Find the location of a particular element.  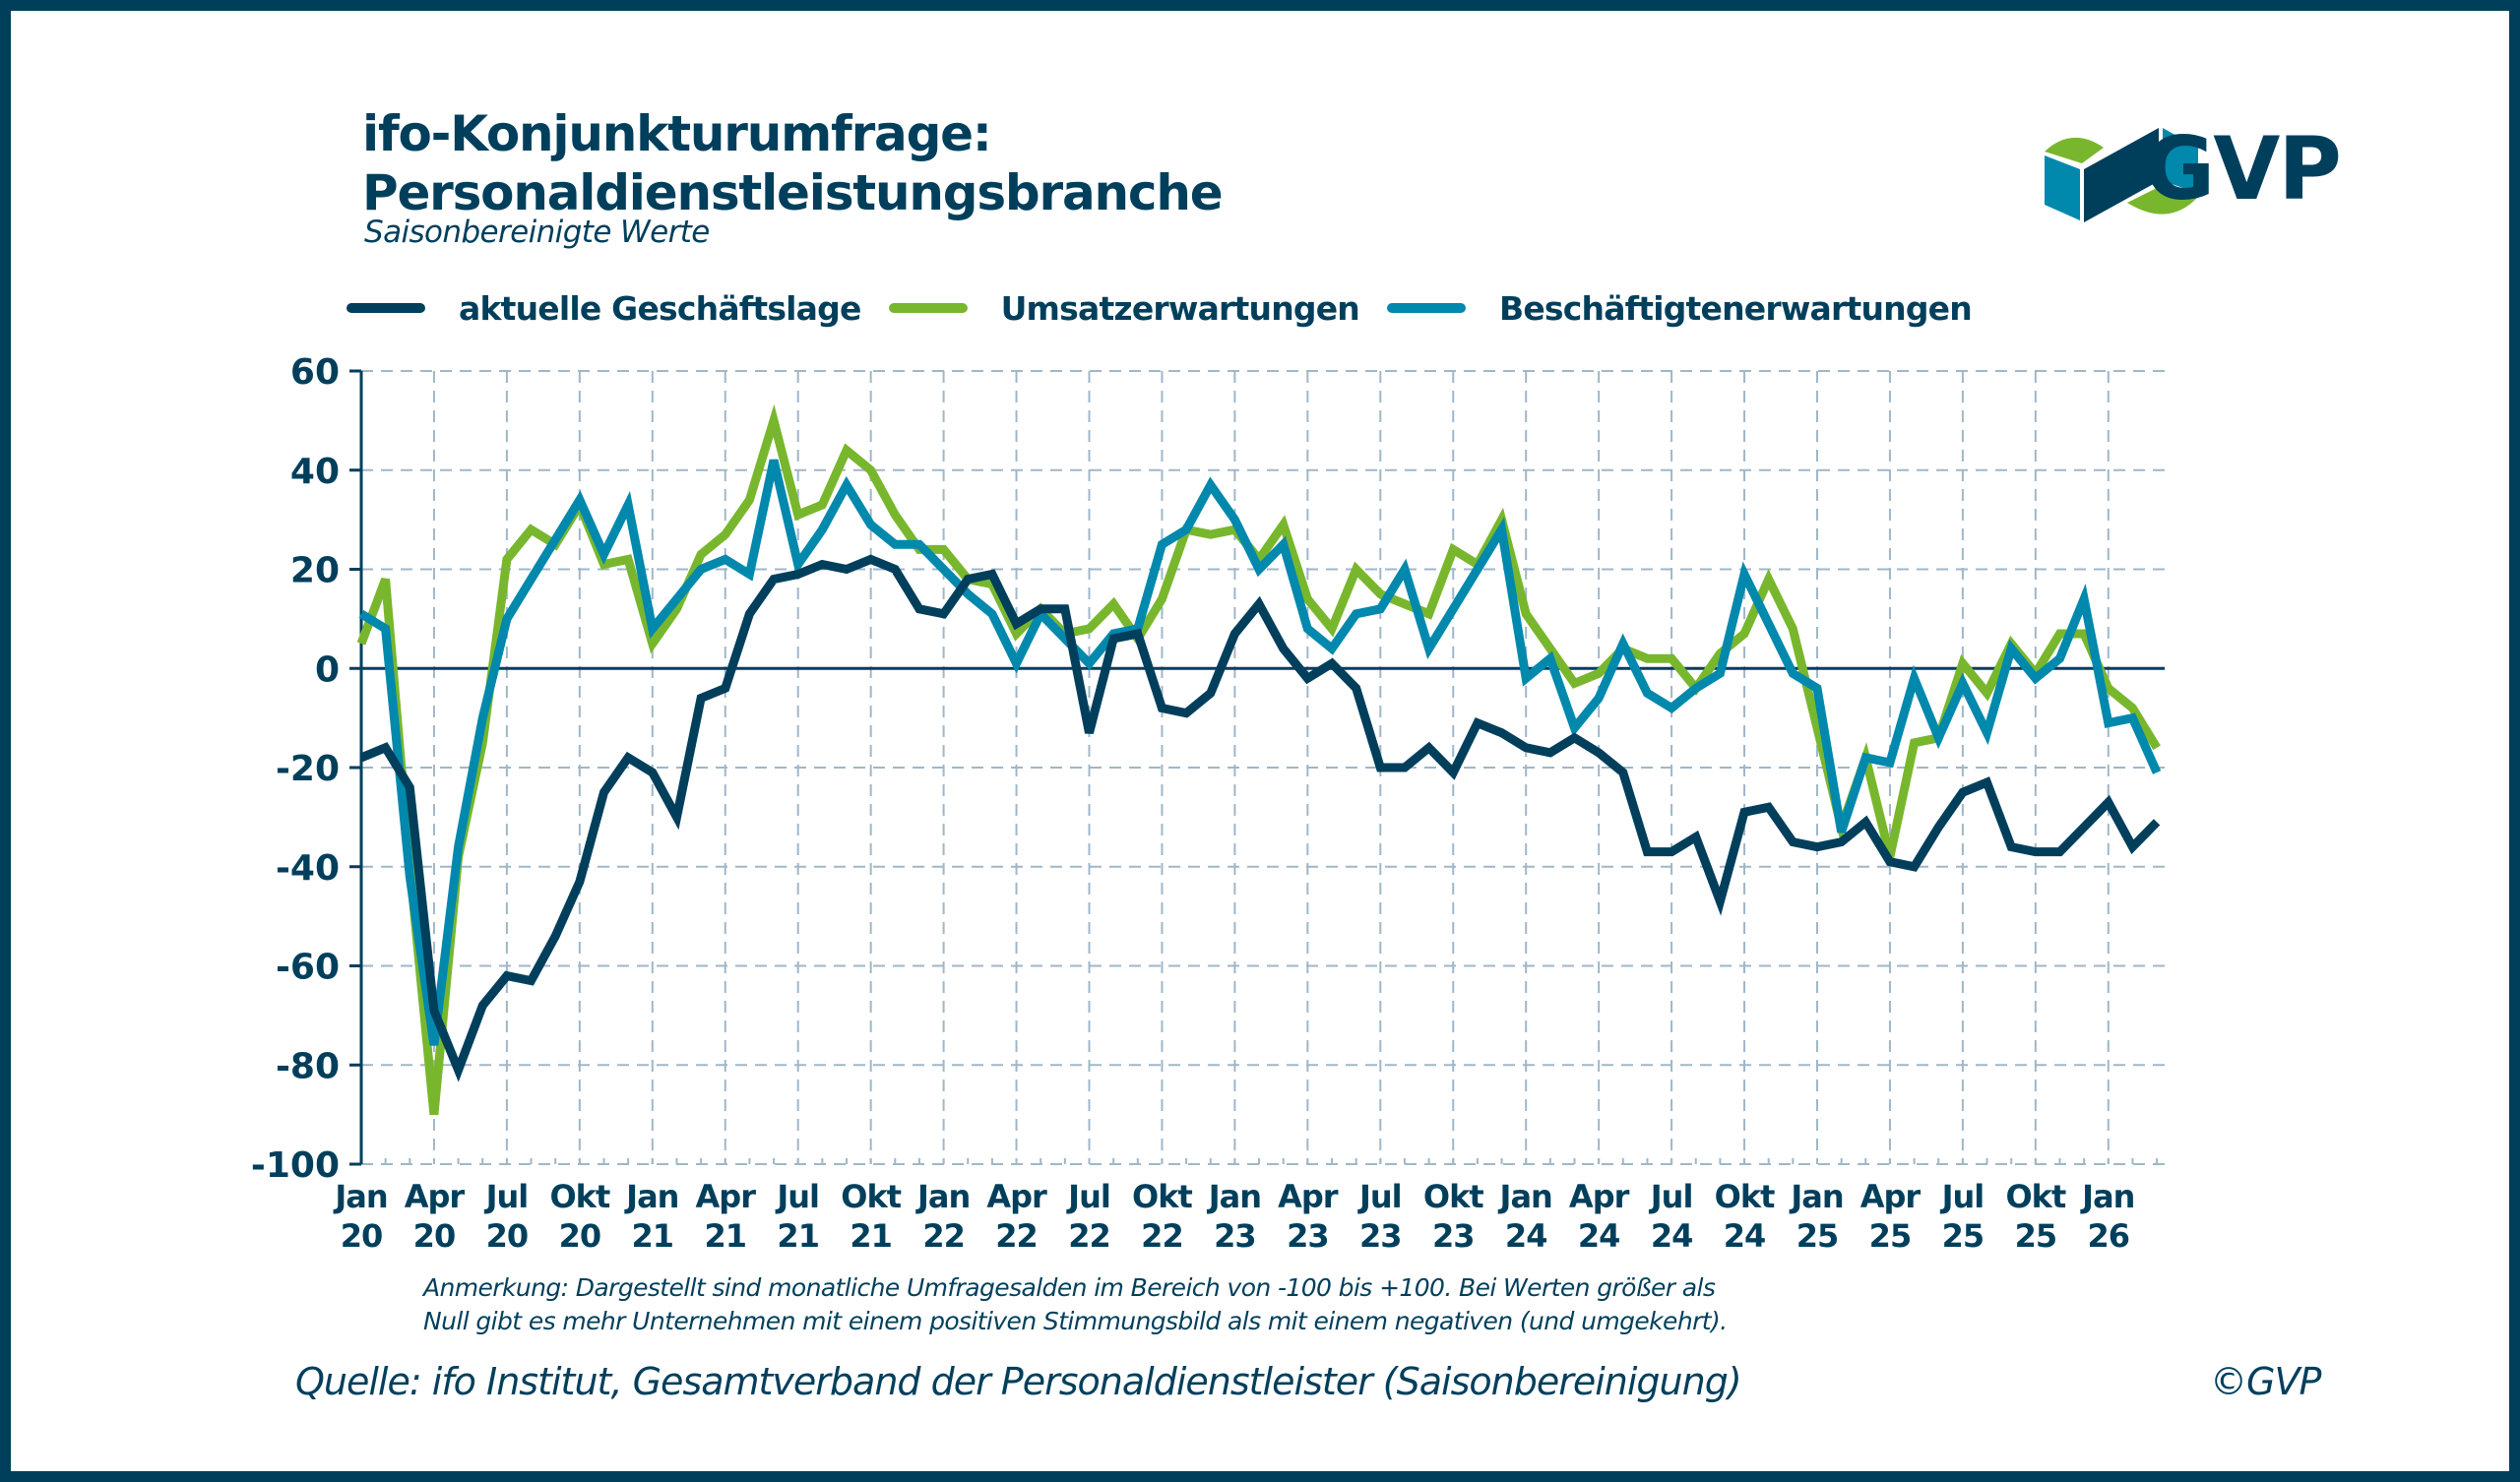

y-tick-label: 40 is located at coordinates (315, 472).